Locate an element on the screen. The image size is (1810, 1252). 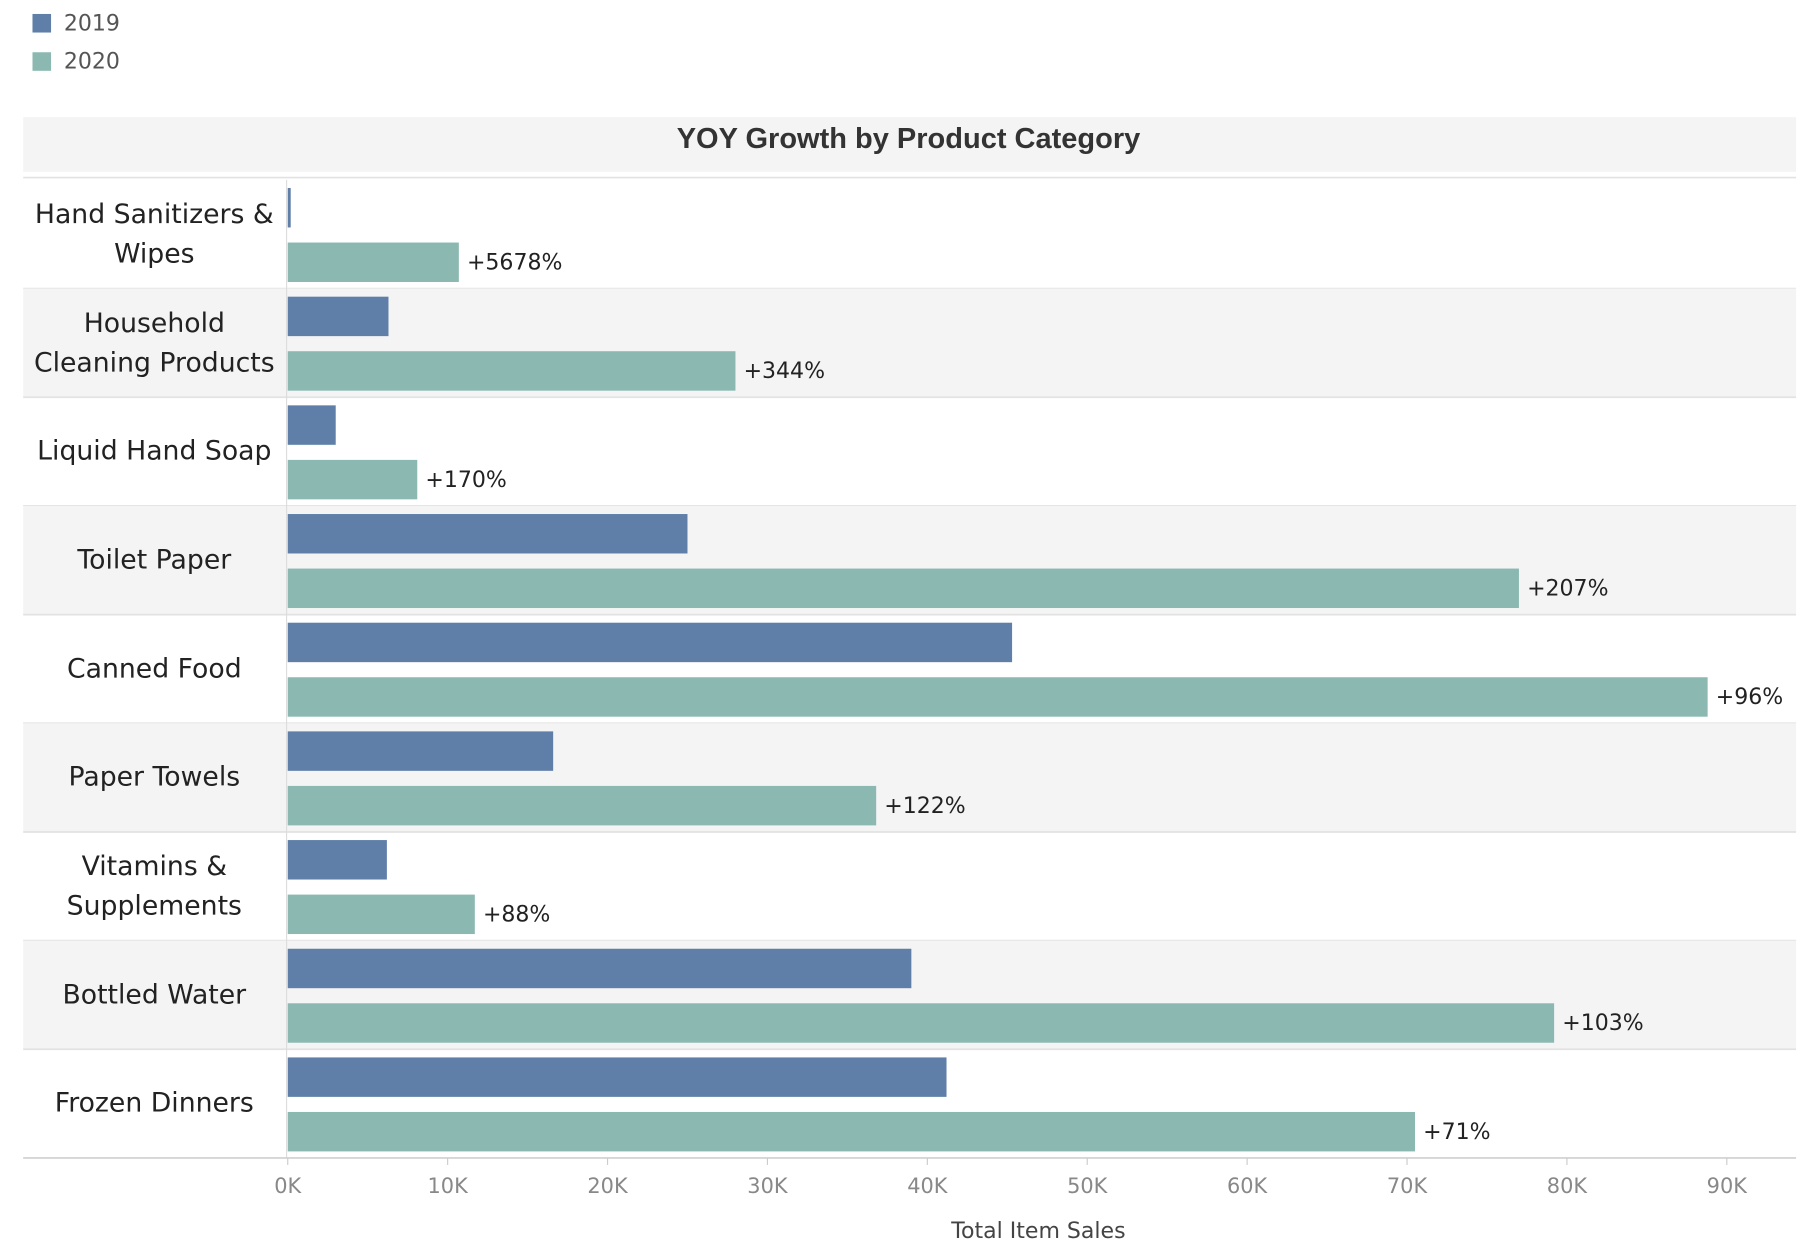
category-label: Canned Food is located at coordinates (154, 669).